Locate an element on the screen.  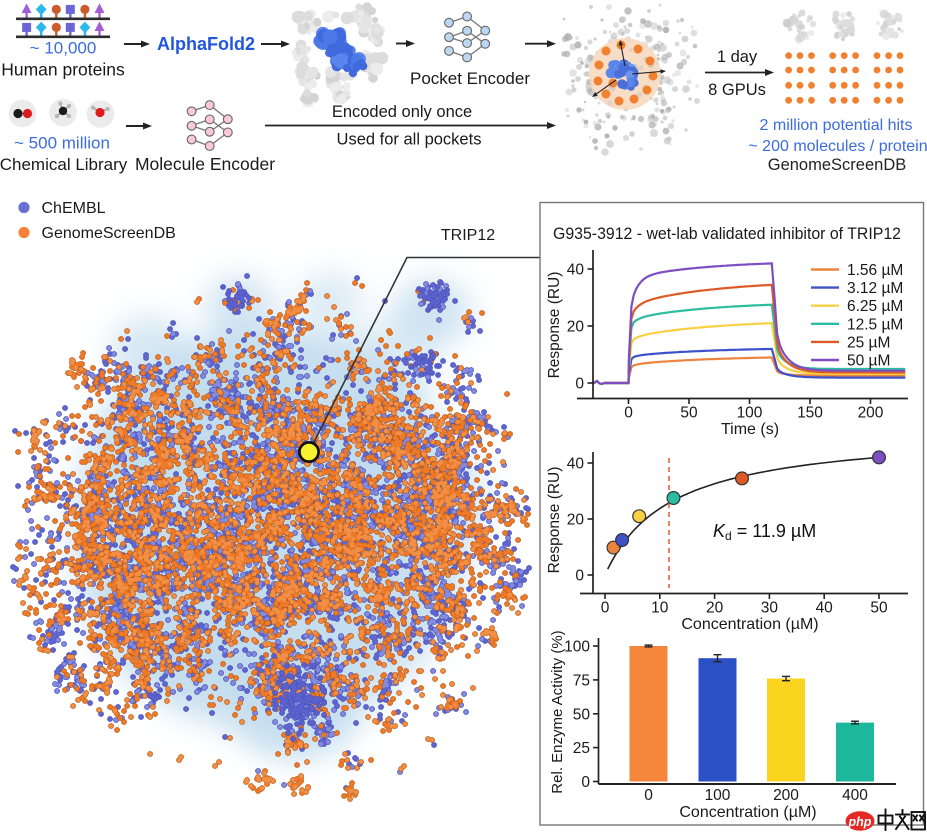
svg-text: 12.5 µM is located at coordinates (875, 324).